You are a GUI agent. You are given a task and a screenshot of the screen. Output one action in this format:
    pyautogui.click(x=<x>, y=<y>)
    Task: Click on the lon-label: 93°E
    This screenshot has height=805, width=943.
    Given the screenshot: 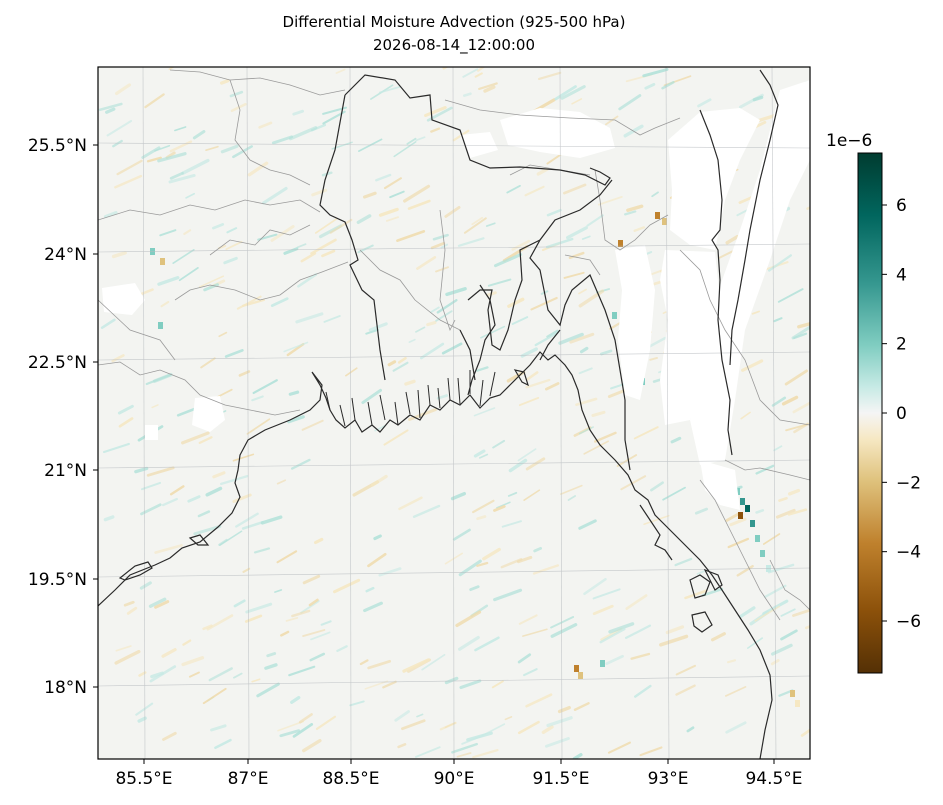 What is the action you would take?
    pyautogui.click(x=668, y=779)
    